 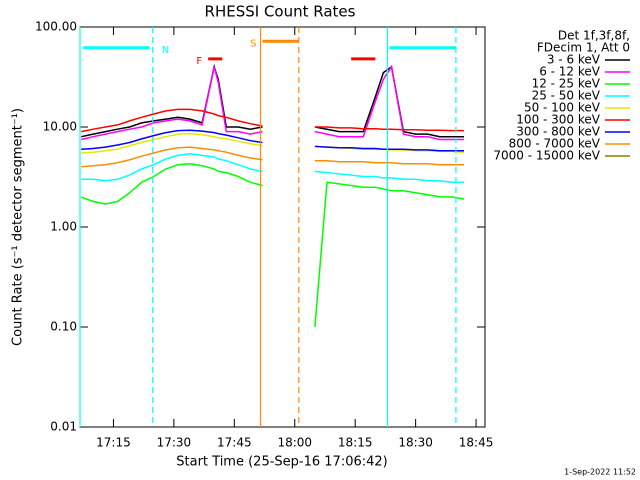 I want to click on legend-label: 50 - 100 keV, so click(x=562, y=108).